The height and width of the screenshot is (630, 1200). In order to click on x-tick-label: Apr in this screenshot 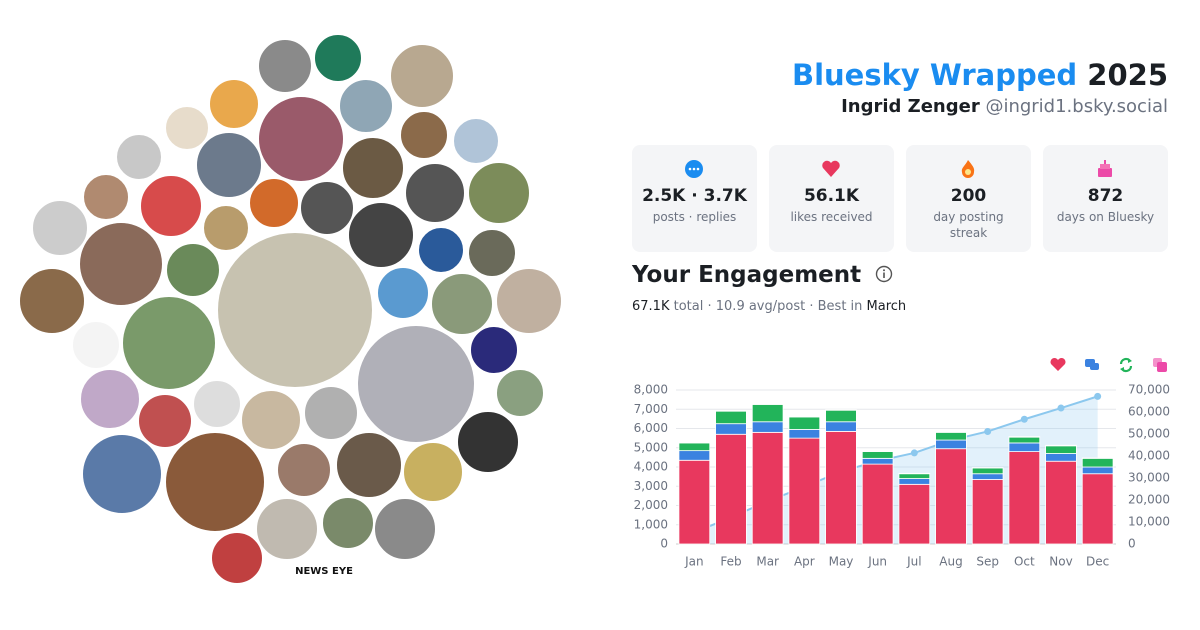, I will do `click(804, 562)`.